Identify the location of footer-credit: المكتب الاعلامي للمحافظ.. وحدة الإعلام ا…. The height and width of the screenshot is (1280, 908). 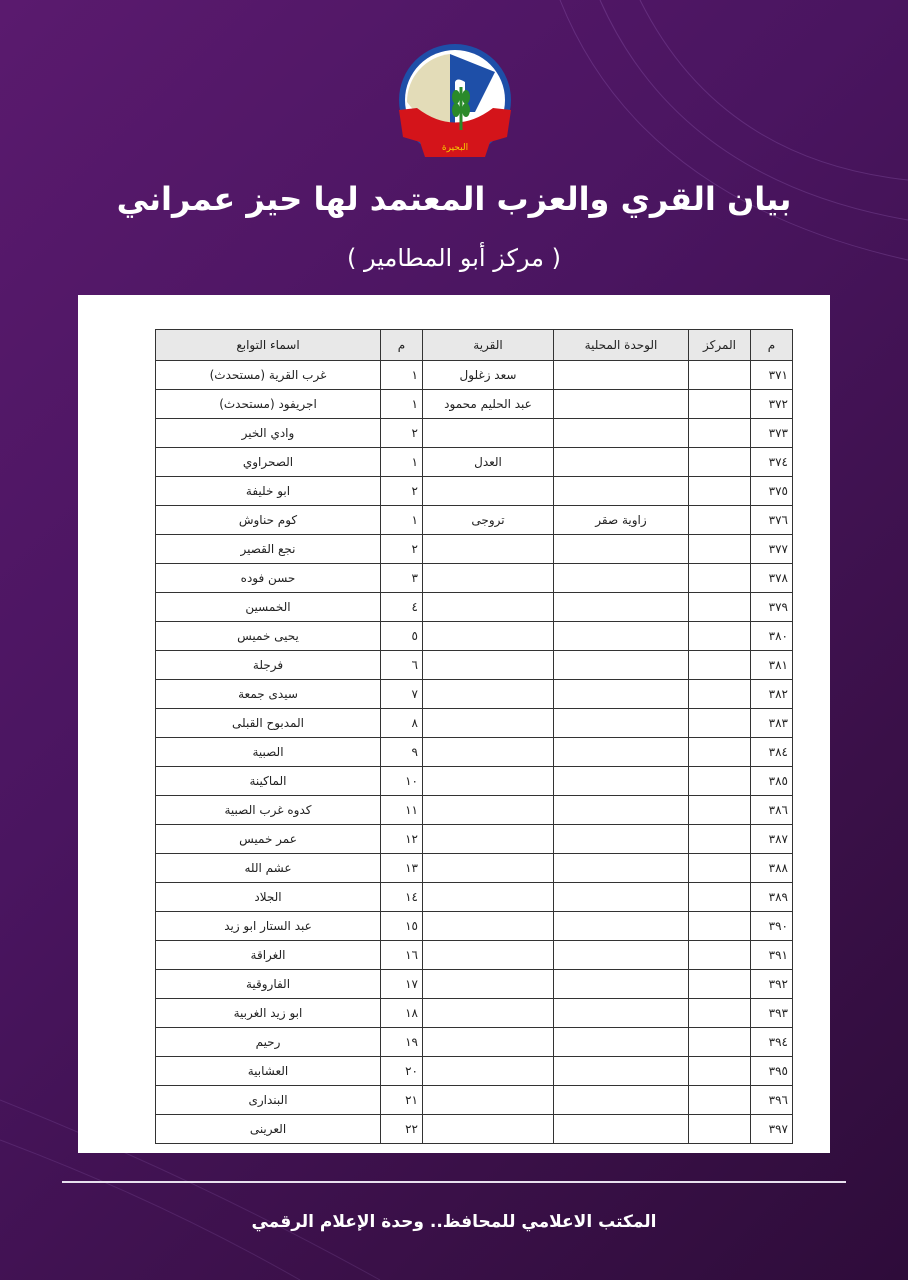
(454, 1222).